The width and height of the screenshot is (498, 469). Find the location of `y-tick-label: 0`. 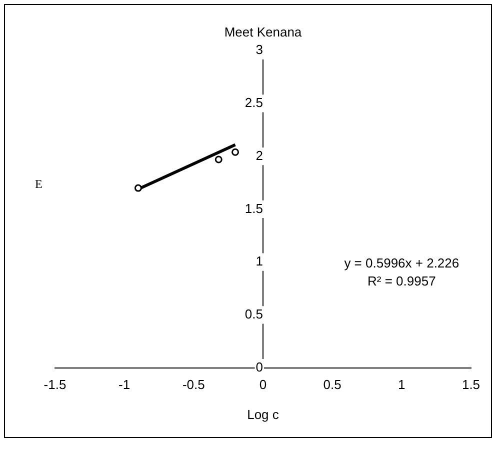

y-tick-label: 0 is located at coordinates (259, 366).